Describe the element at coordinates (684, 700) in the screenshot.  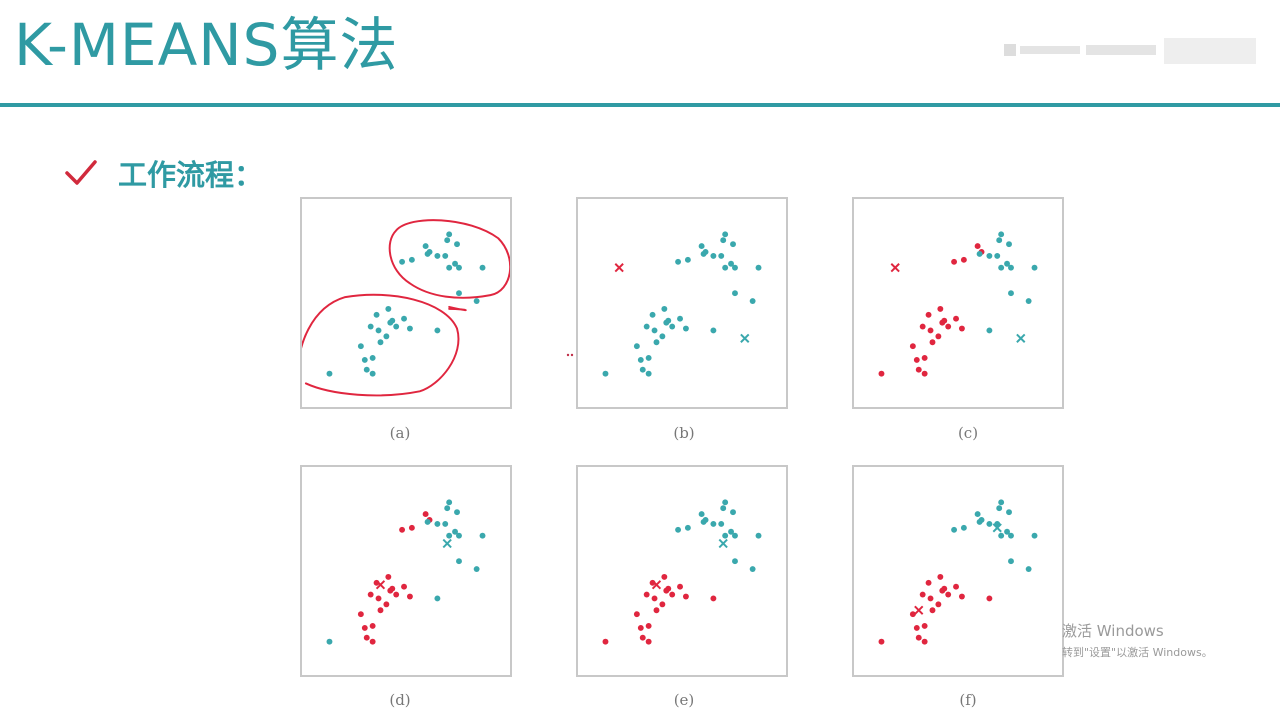
I see `panel-caption-e: (e)` at that location.